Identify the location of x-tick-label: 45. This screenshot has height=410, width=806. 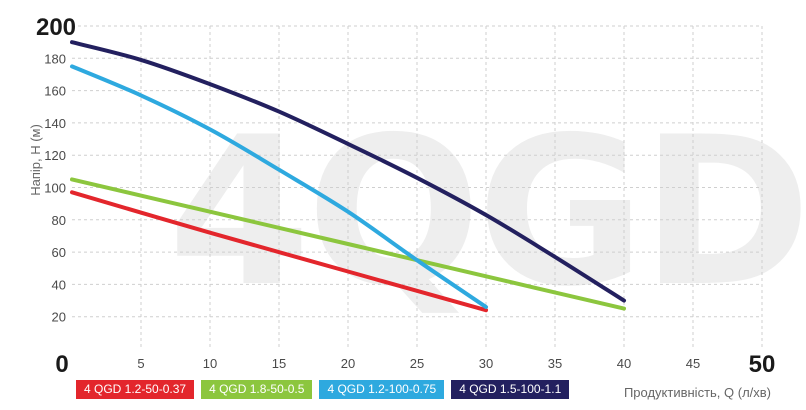
(693, 363).